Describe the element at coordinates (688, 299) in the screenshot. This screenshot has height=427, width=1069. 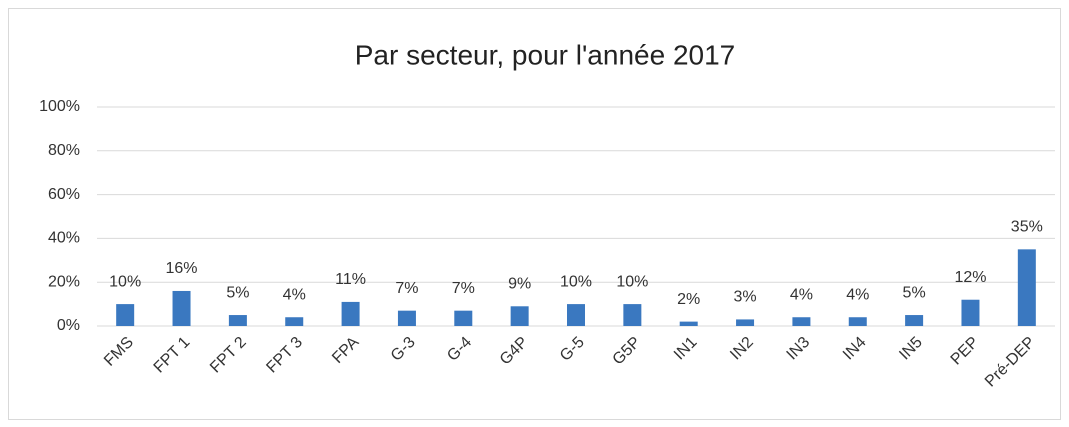
I see `value-label: 2%` at that location.